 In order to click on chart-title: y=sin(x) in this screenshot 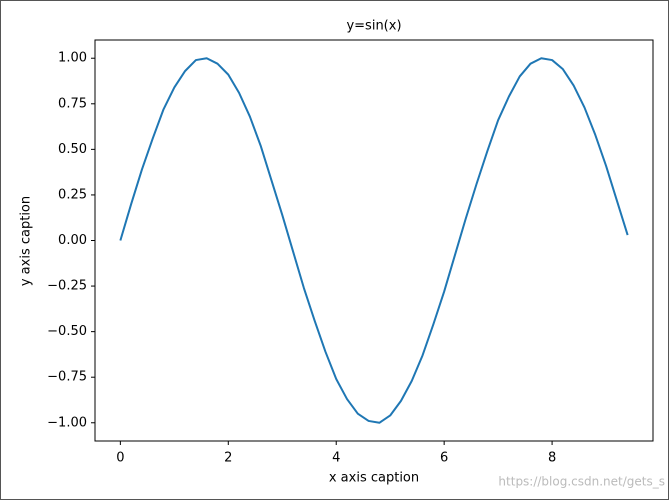, I will do `click(373, 26)`.